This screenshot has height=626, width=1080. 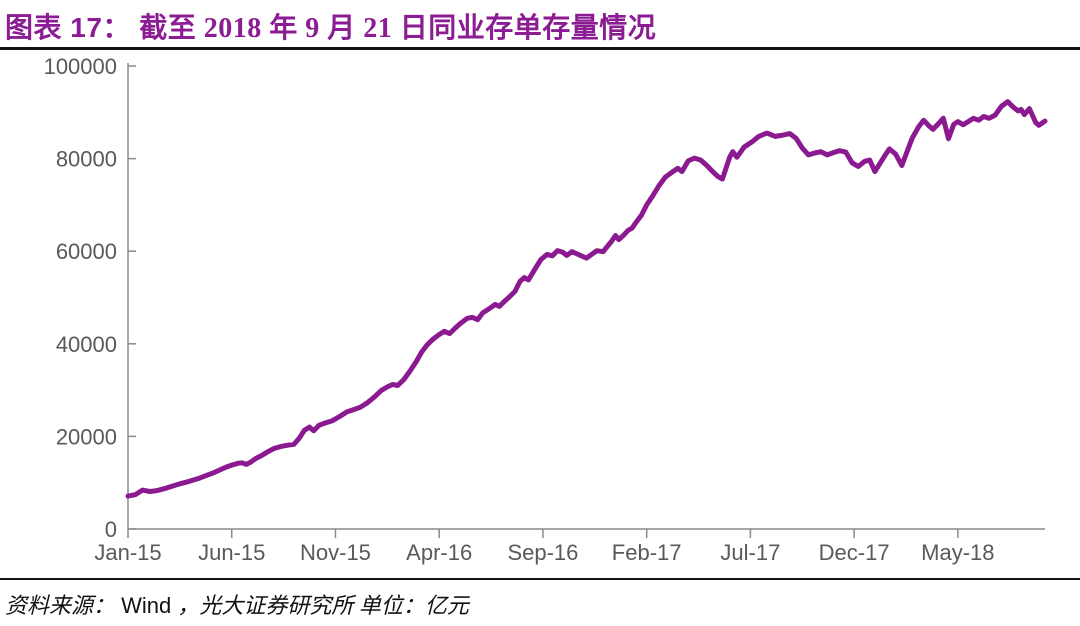 What do you see at coordinates (86, 251) in the screenshot?
I see `y-tick-label: 60000` at bounding box center [86, 251].